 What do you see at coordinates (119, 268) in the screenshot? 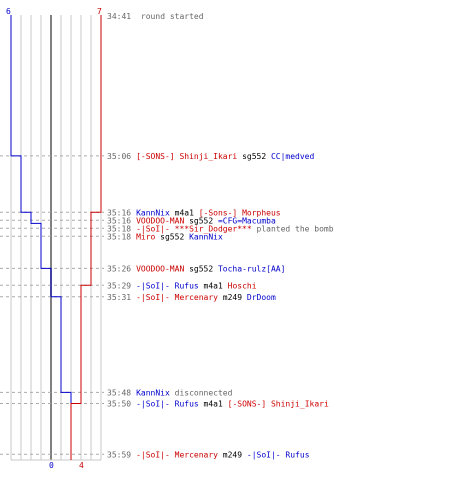
I see `event-time: 35:26` at bounding box center [119, 268].